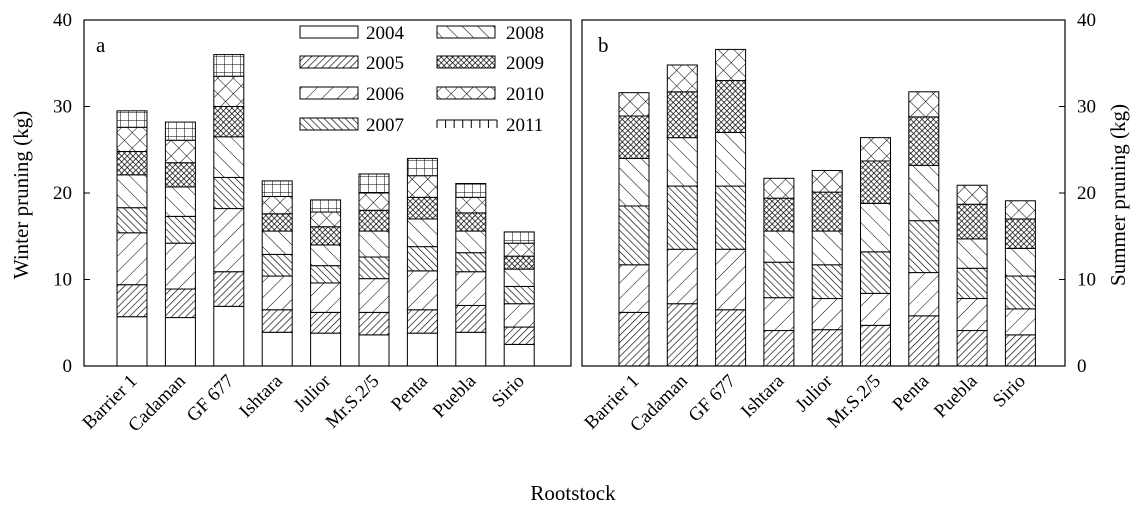 This screenshot has height=511, width=1146. Describe the element at coordinates (972, 221) in the screenshot. I see `bar-segment-2009-puebla` at that location.